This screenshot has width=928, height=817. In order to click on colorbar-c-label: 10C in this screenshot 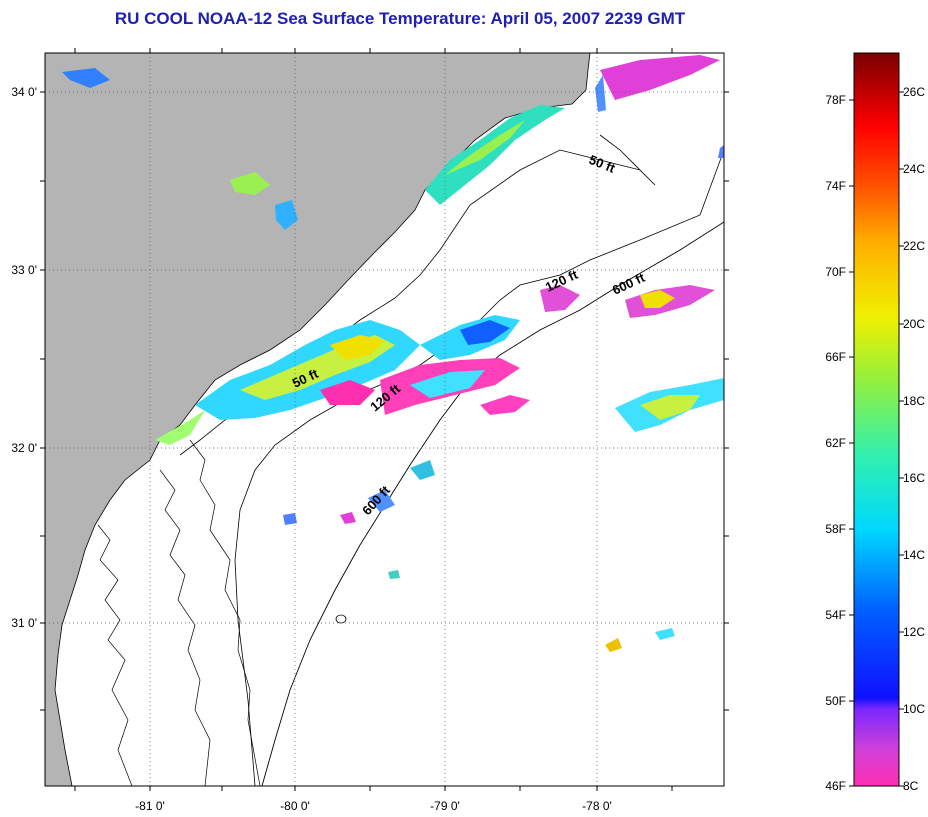, I will do `click(914, 709)`.